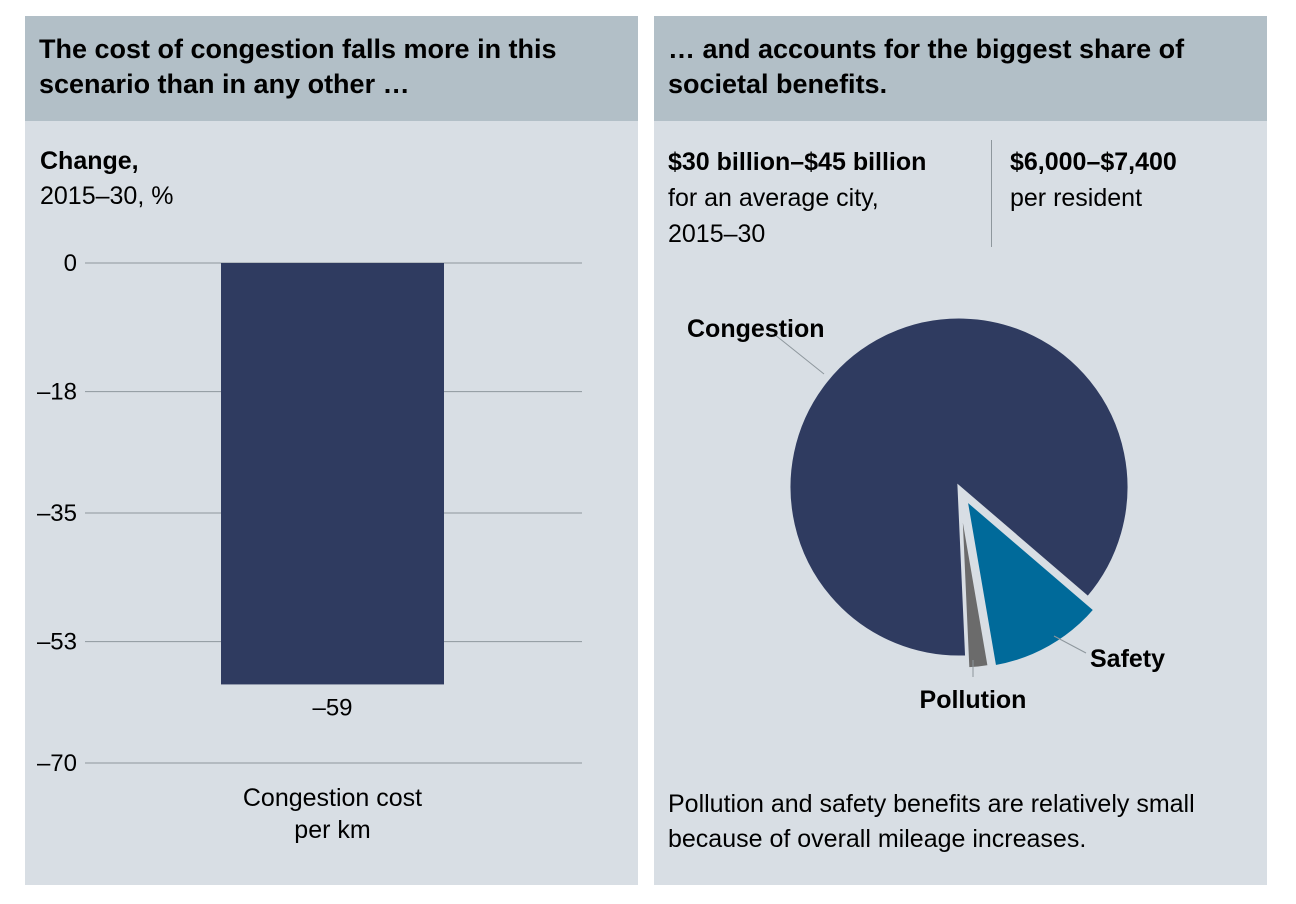 This screenshot has width=1296, height=904. Describe the element at coordinates (57, 392) in the screenshot. I see `y-tick-label: –18` at that location.